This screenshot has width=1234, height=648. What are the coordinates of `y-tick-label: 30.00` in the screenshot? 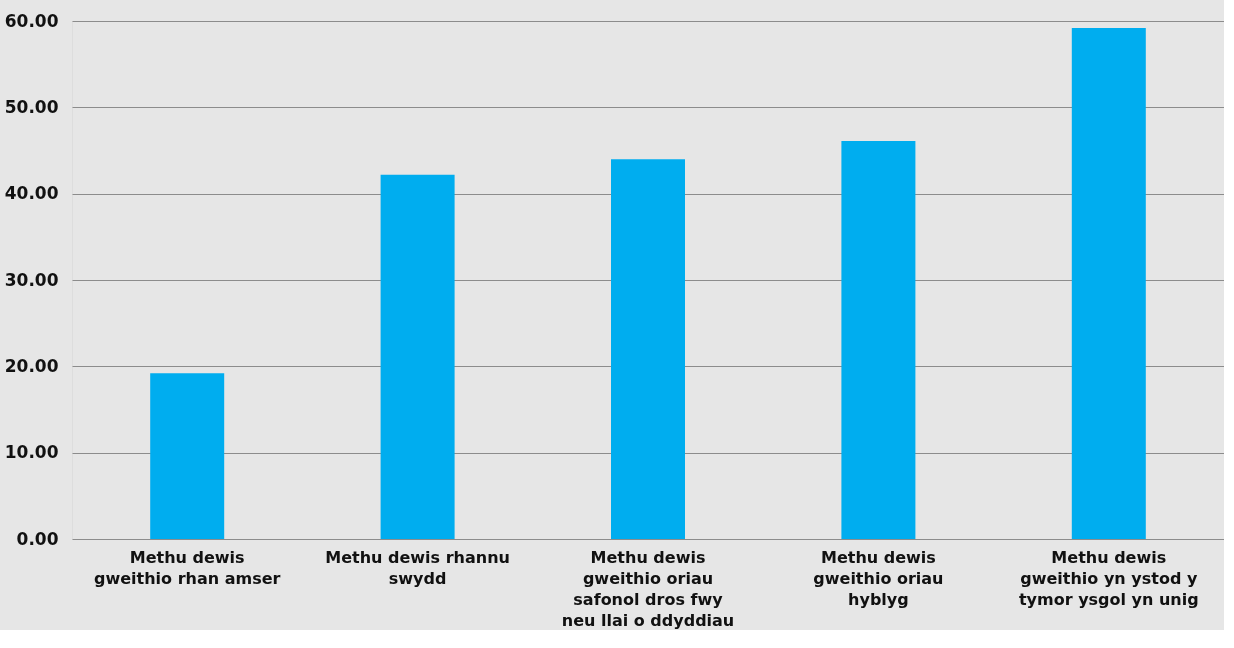 It's located at (31, 279).